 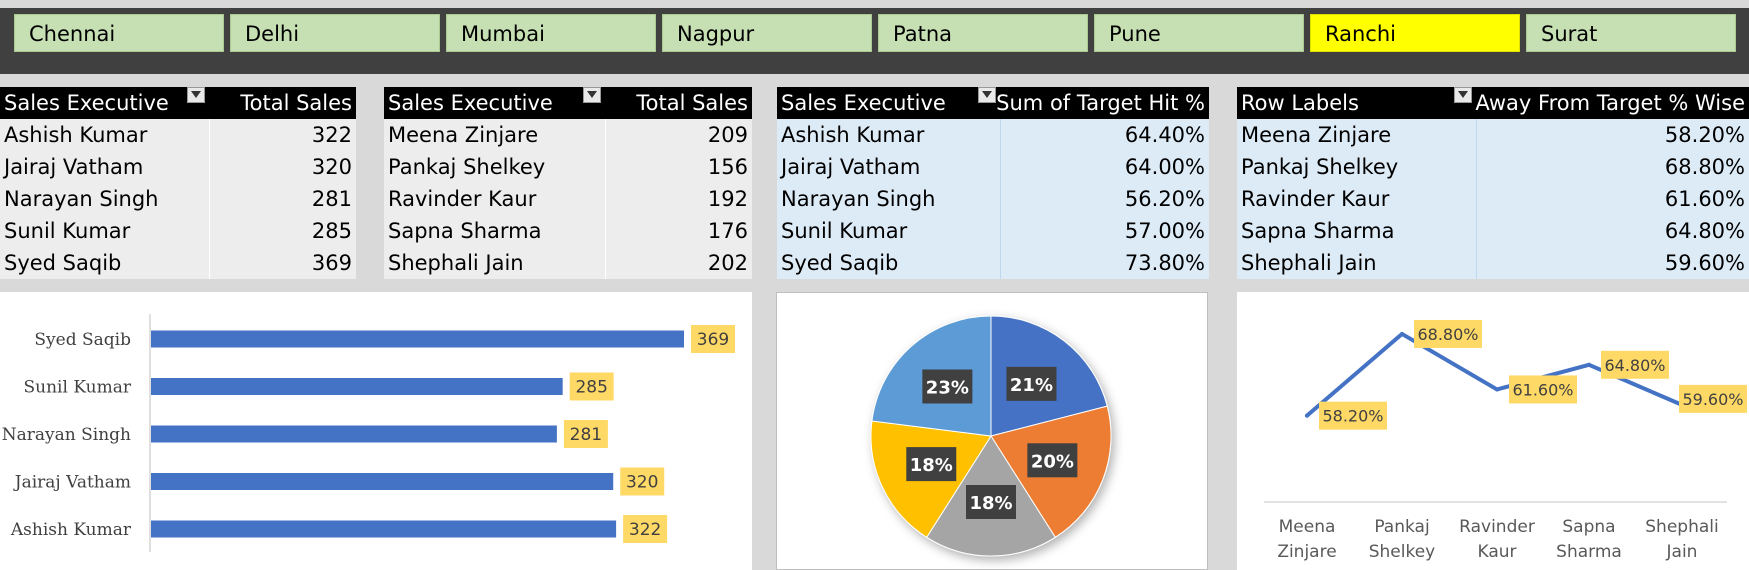 I want to click on row-value: 58.20%, so click(x=1704, y=135).